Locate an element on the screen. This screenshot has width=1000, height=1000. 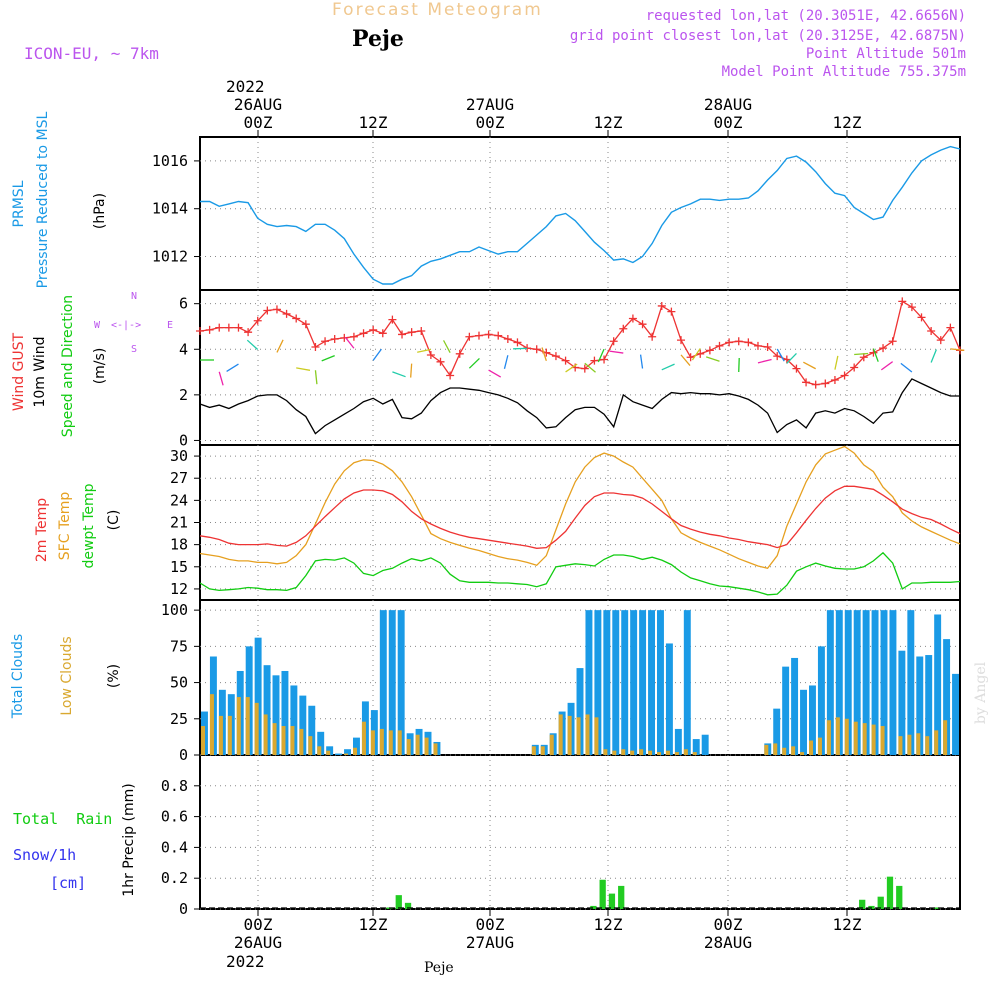
sfc-temp-label: SFC Temp is located at coordinates (65, 526).